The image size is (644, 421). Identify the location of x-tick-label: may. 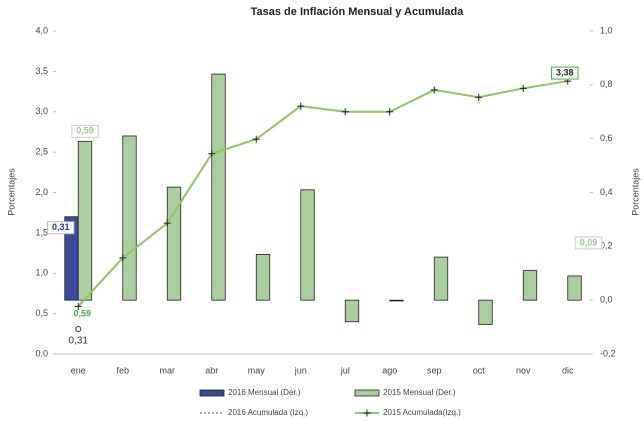
(257, 370).